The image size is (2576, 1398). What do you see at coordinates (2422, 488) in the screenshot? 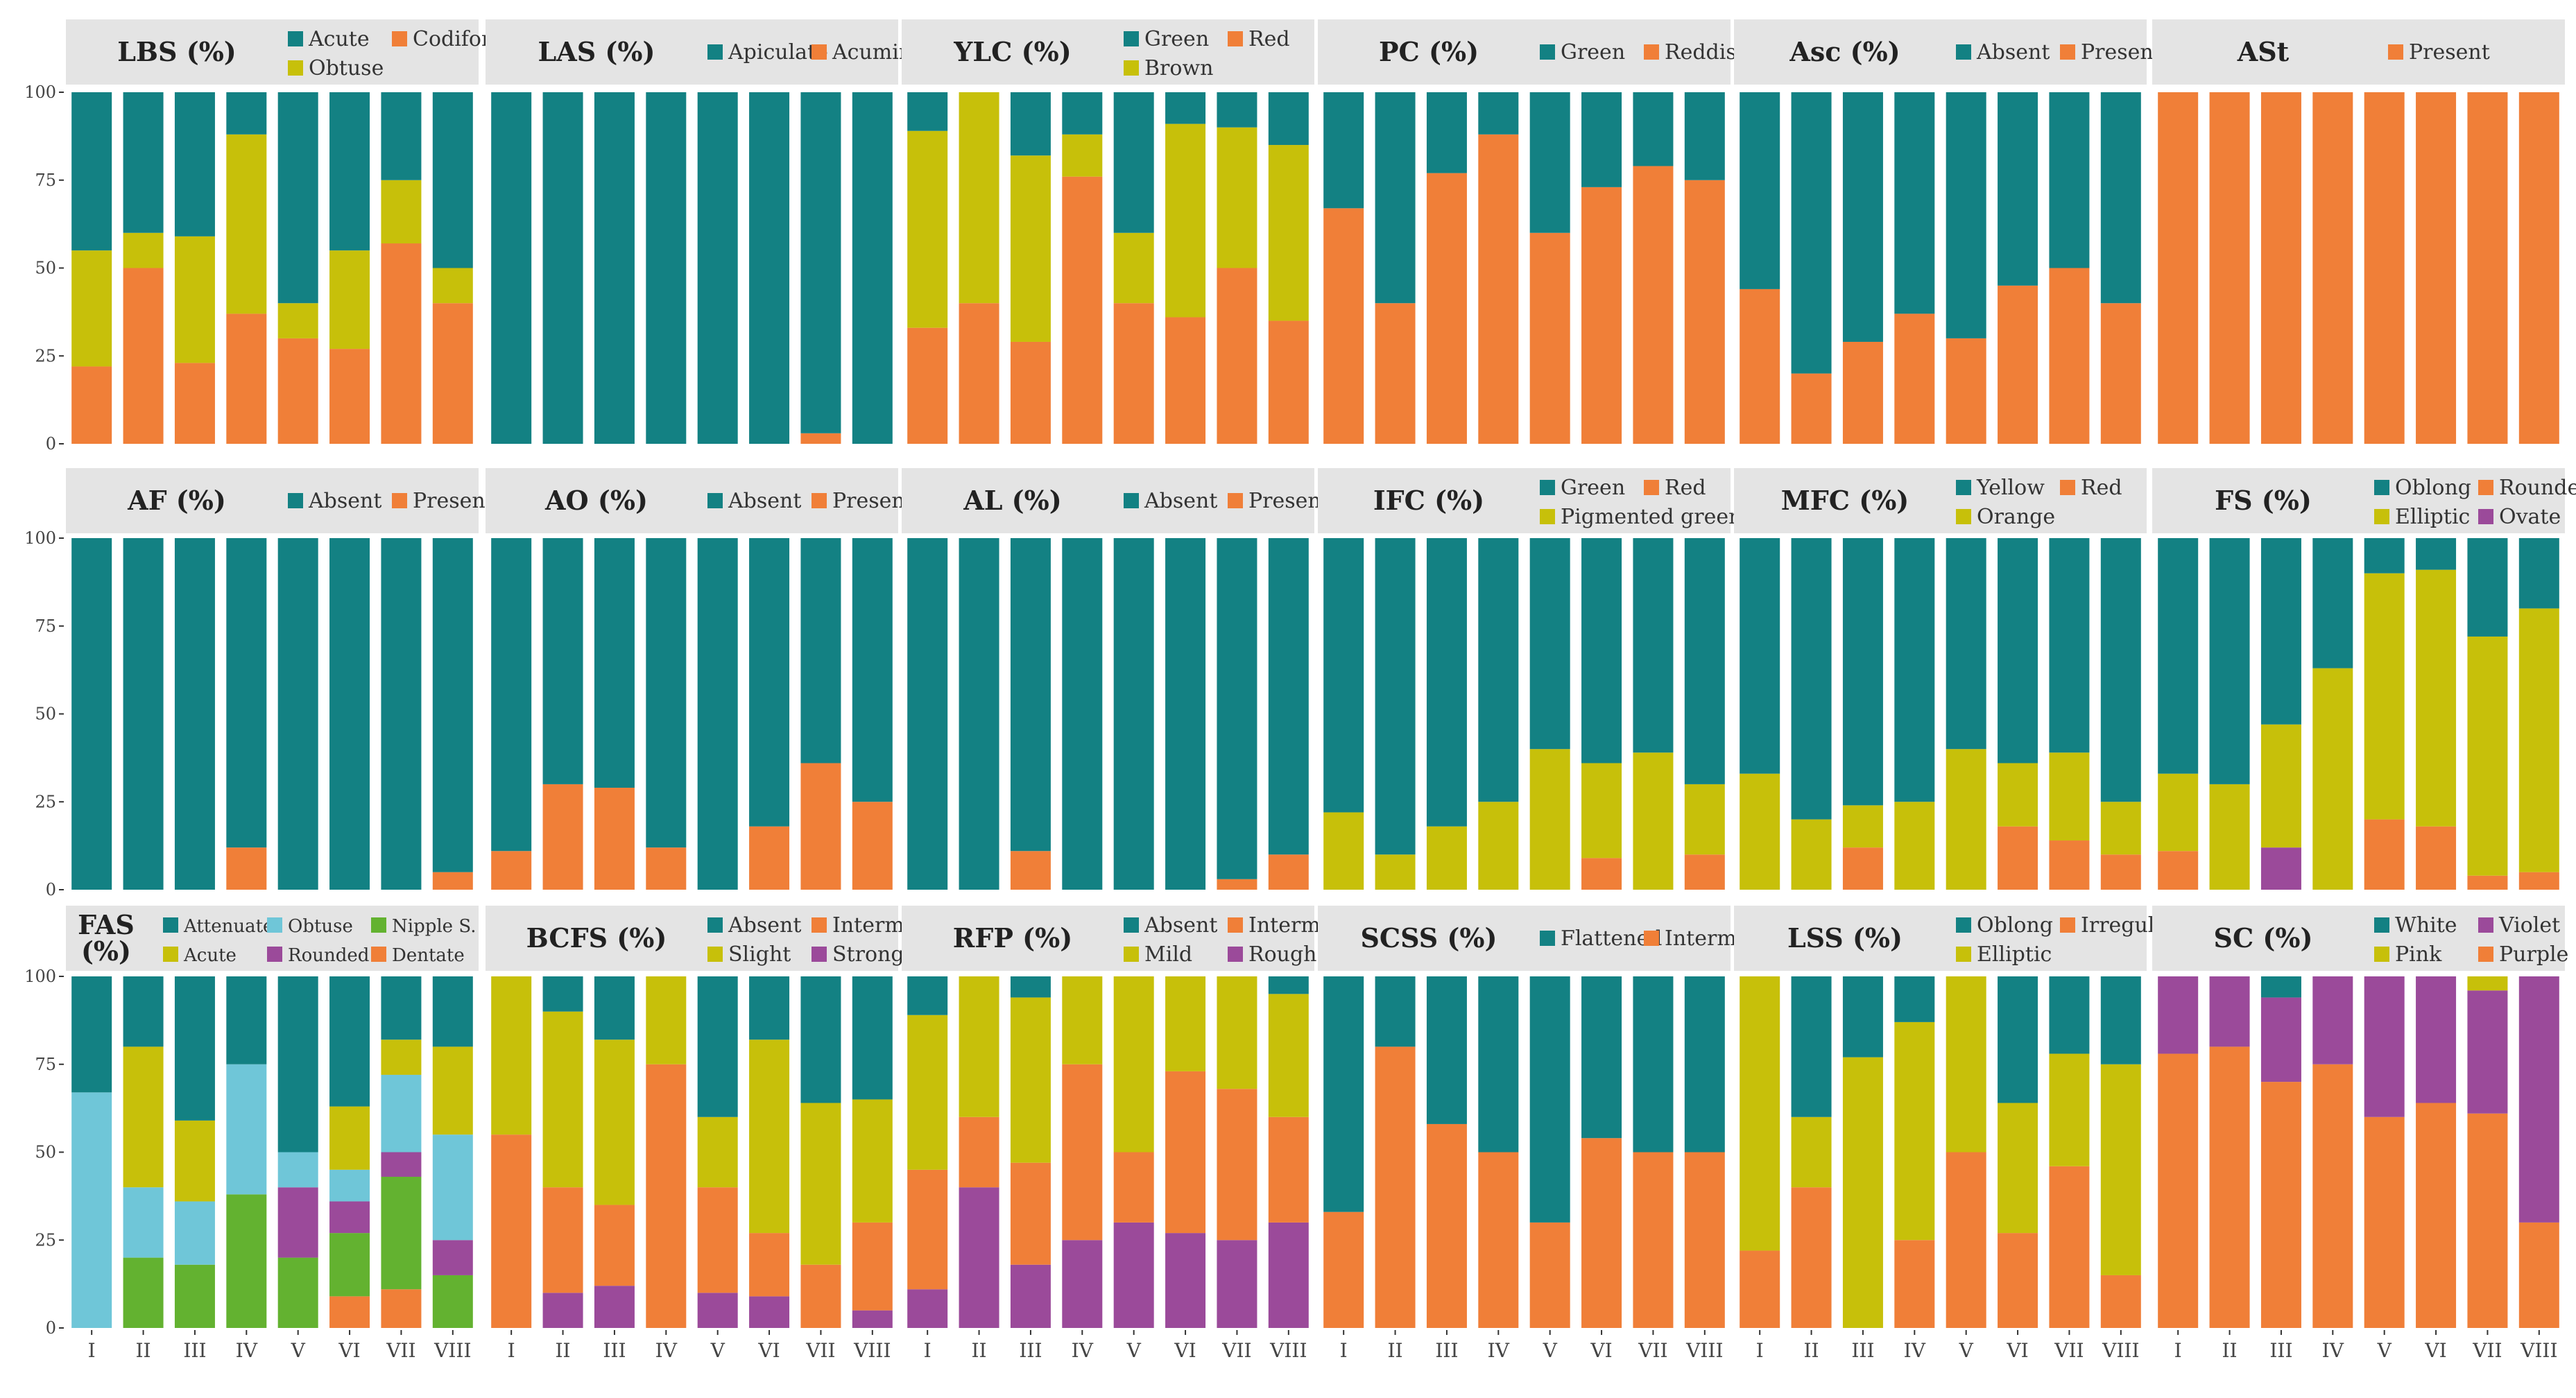
I see `legend-item-oblong: Oblong` at bounding box center [2422, 488].